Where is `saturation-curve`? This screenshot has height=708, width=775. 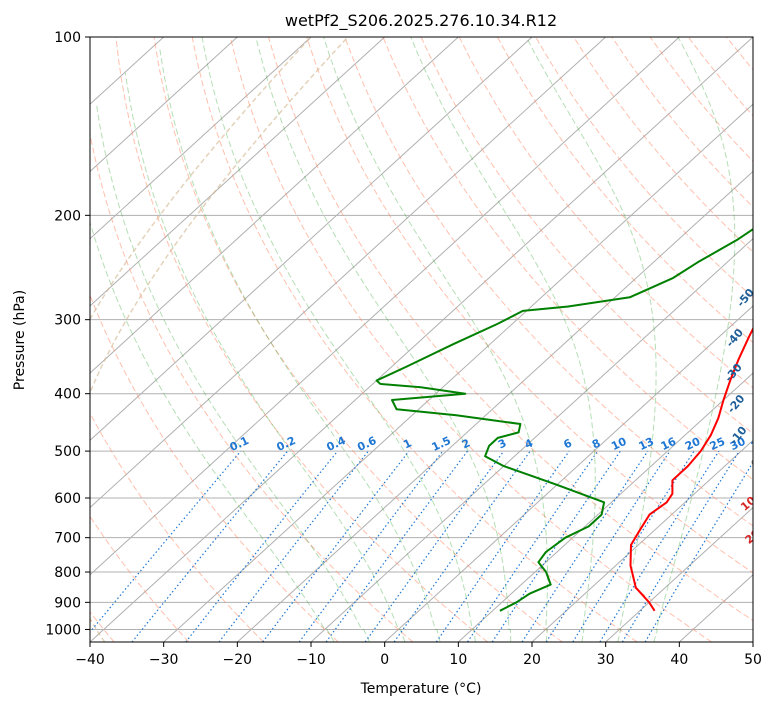 saturation-curve is located at coordinates (201, 179).